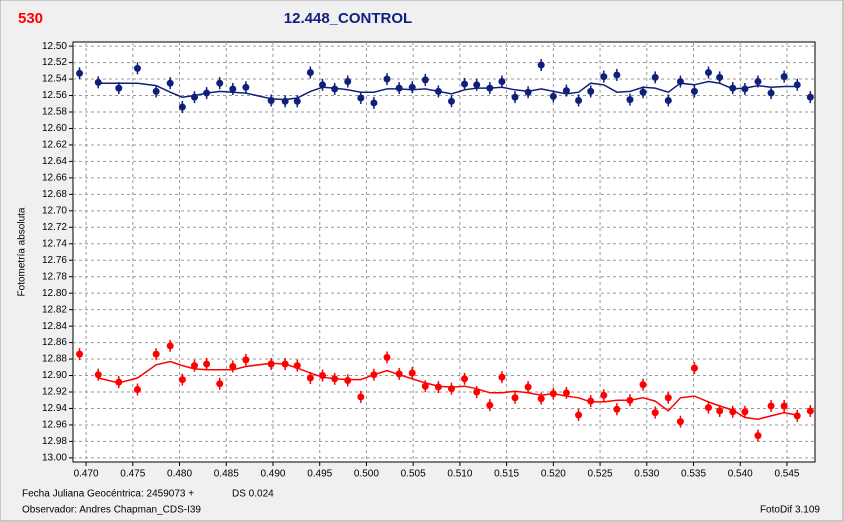 This screenshot has height=522, width=844. I want to click on trend-line, so click(448, 390).